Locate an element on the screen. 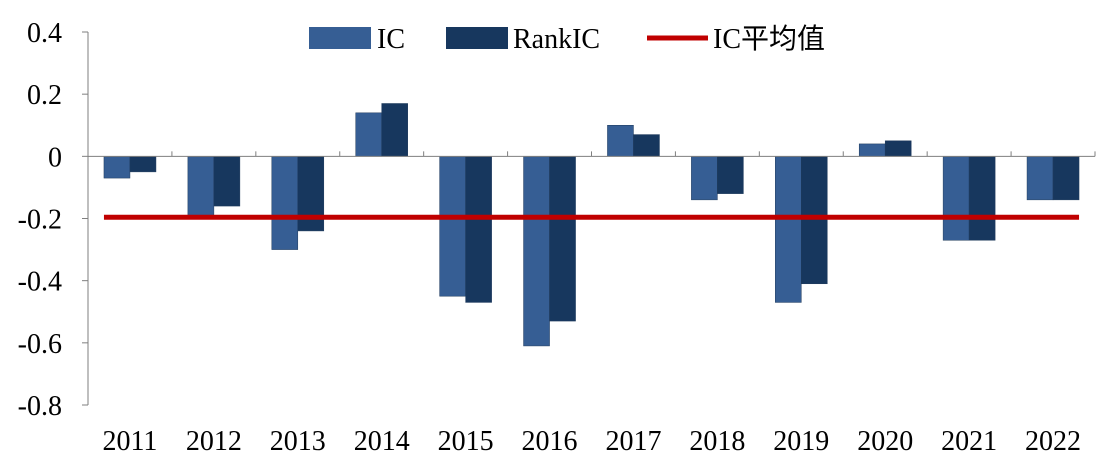 Image resolution: width=1113 pixels, height=462 pixels. y-tick-label: 0.2 is located at coordinates (44, 95).